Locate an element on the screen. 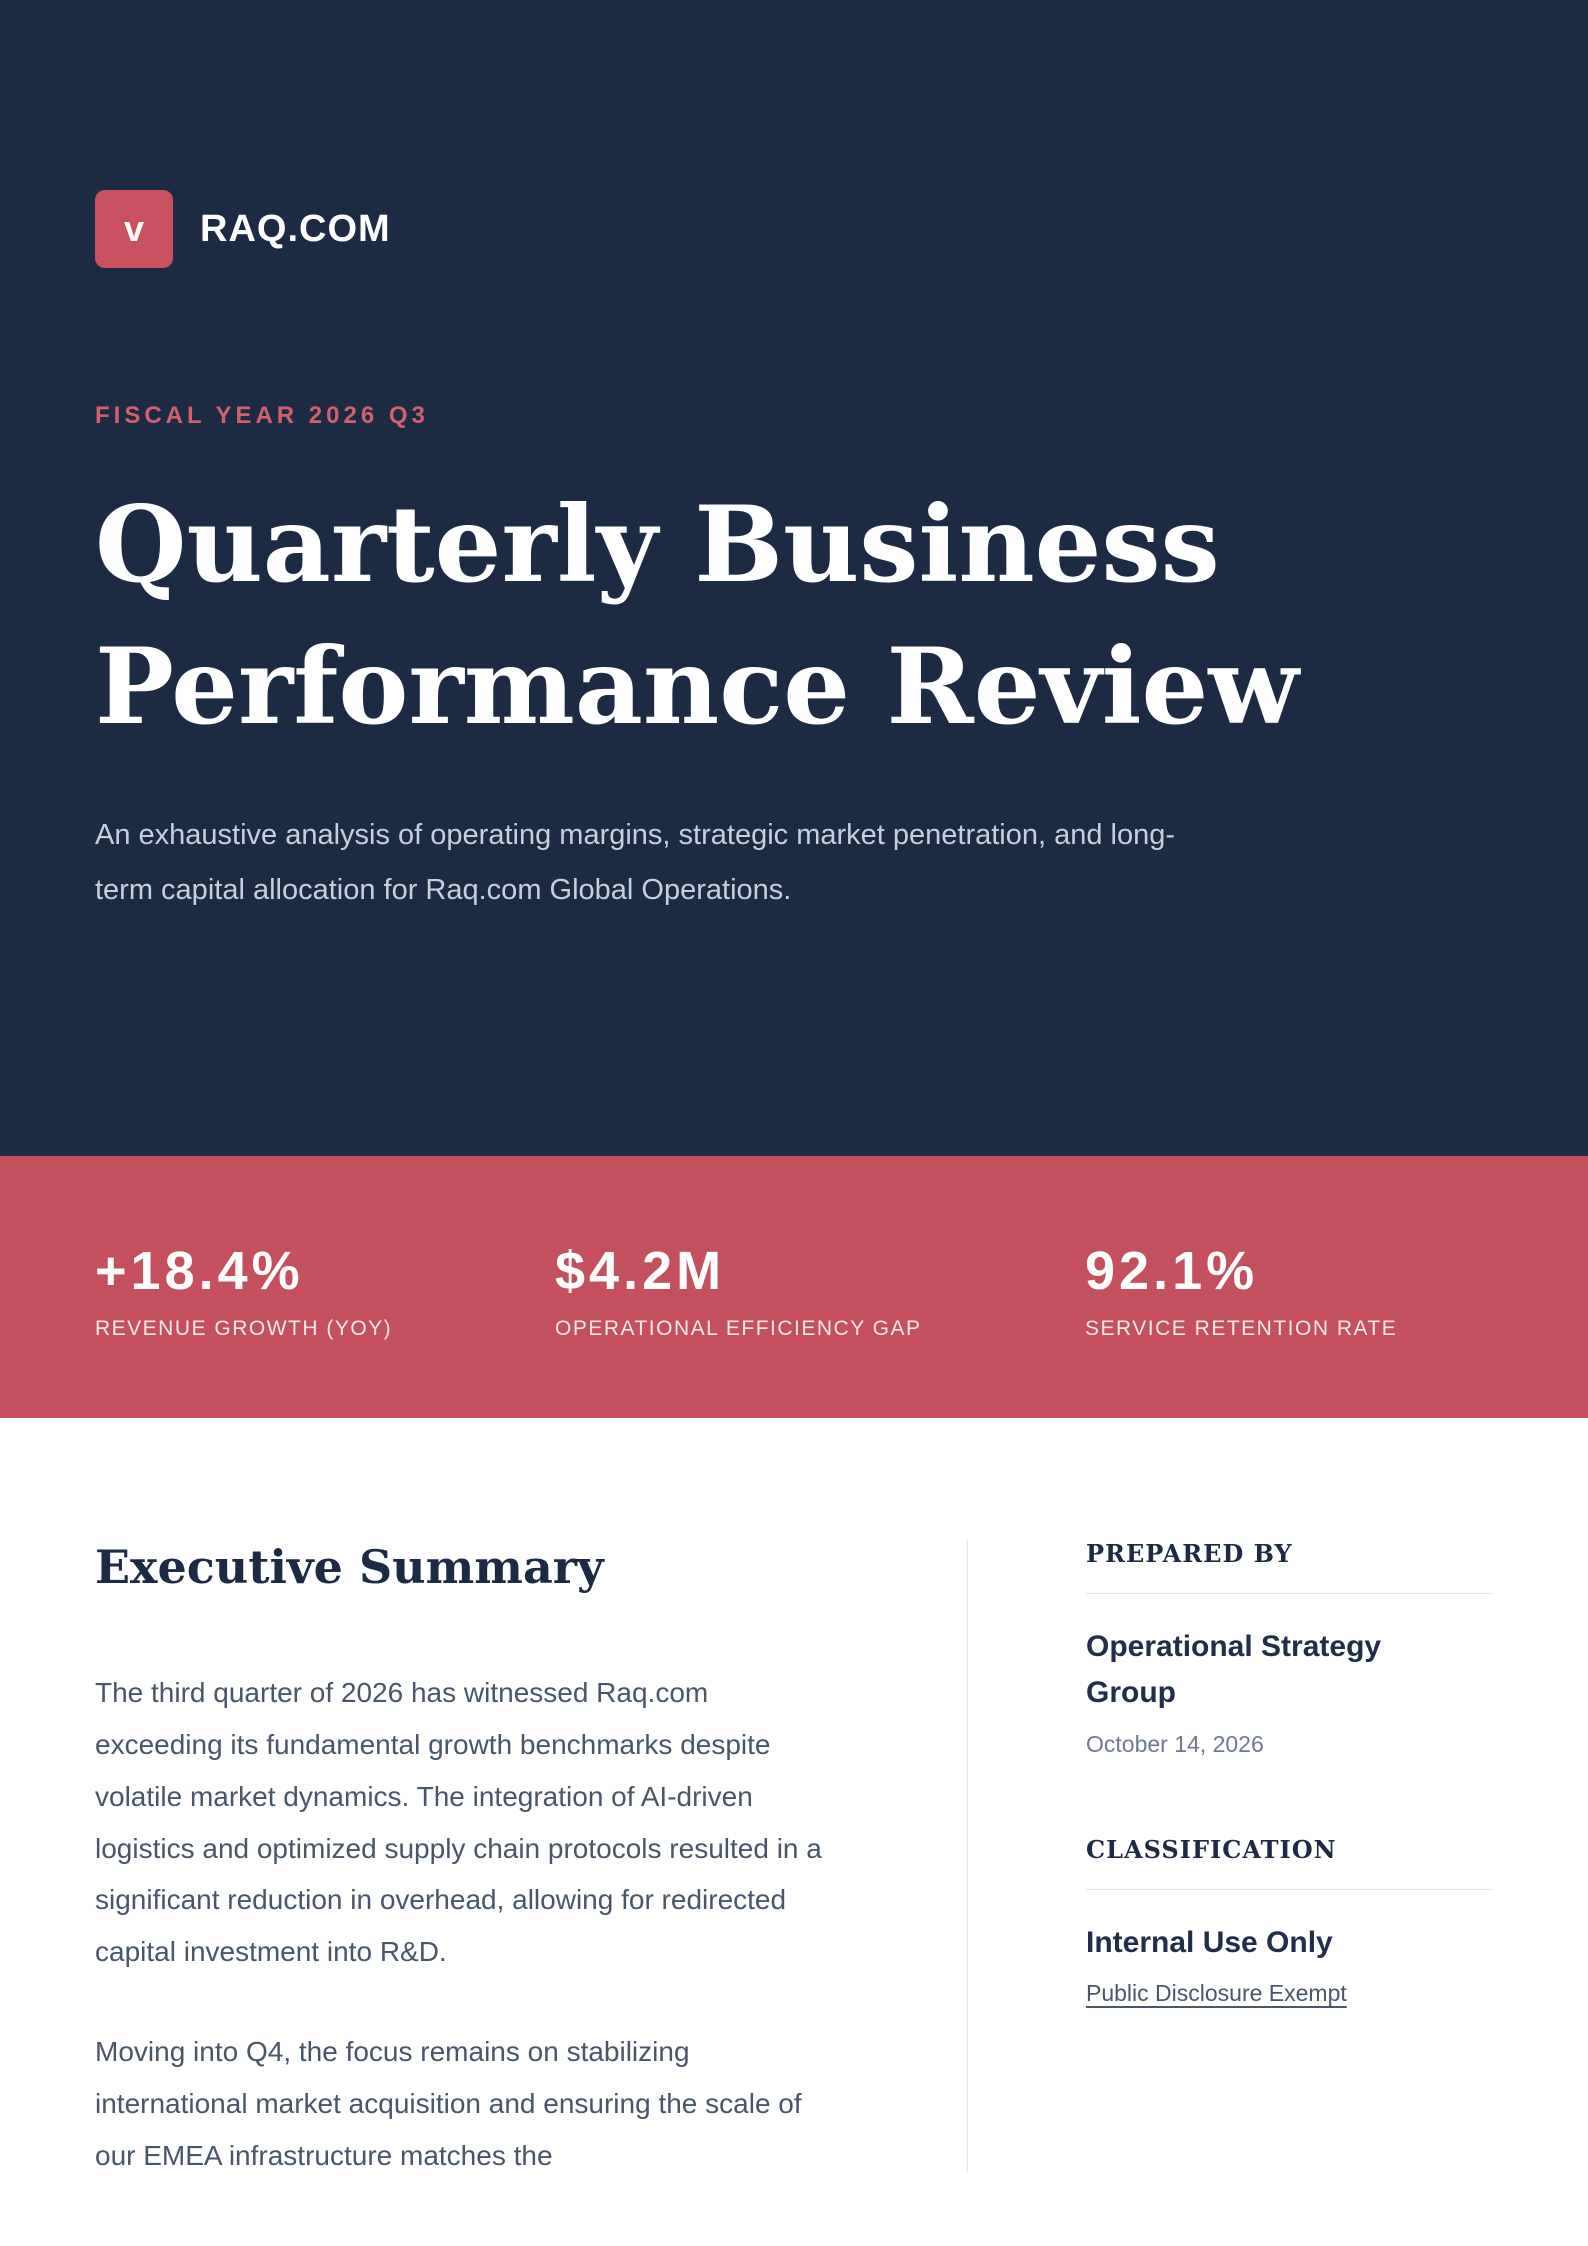 This screenshot has height=2246, width=1588. kpi-value: +18.4% is located at coordinates (199, 1271).